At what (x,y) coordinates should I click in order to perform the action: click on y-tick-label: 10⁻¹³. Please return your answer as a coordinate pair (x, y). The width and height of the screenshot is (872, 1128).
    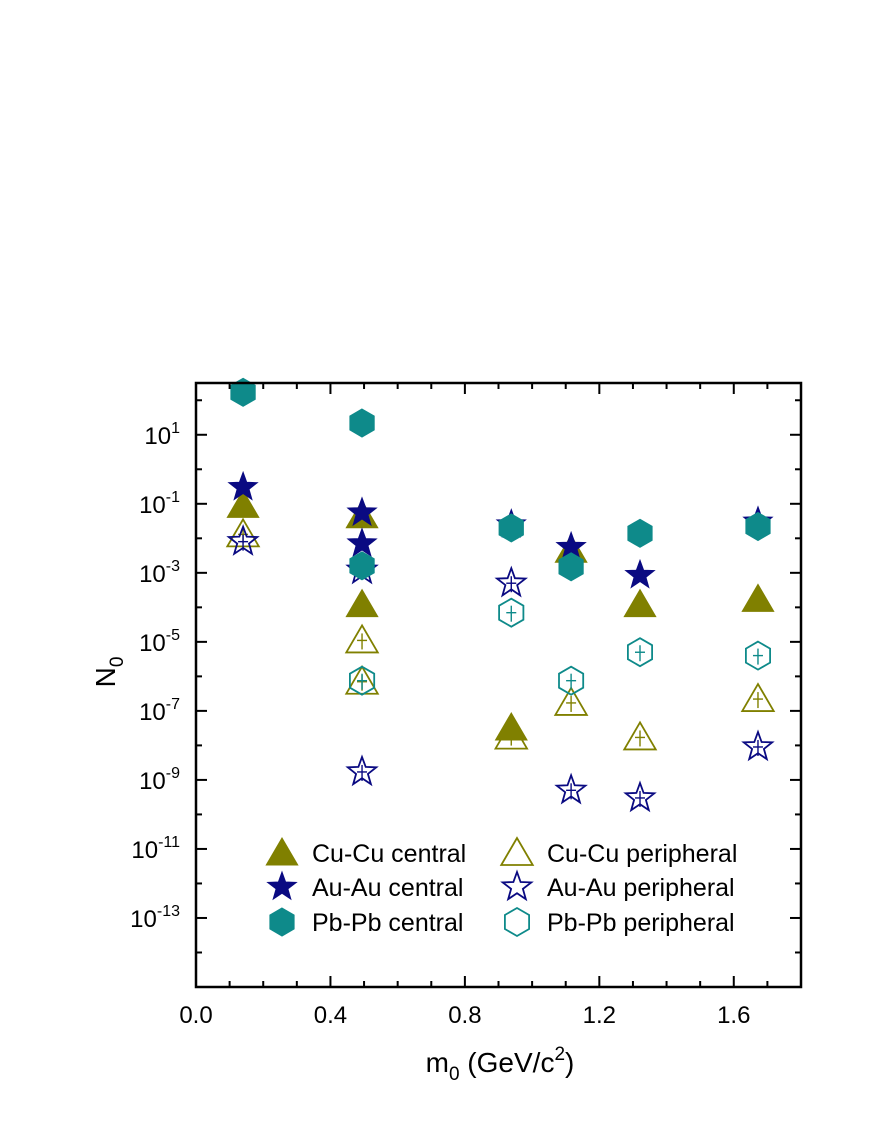
    Looking at the image, I should click on (155, 918).